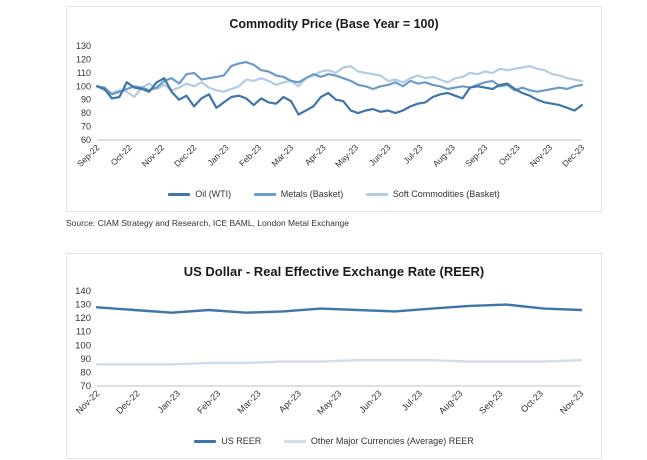  I want to click on series-line-other-major-currencies-average-reer, so click(339, 362).